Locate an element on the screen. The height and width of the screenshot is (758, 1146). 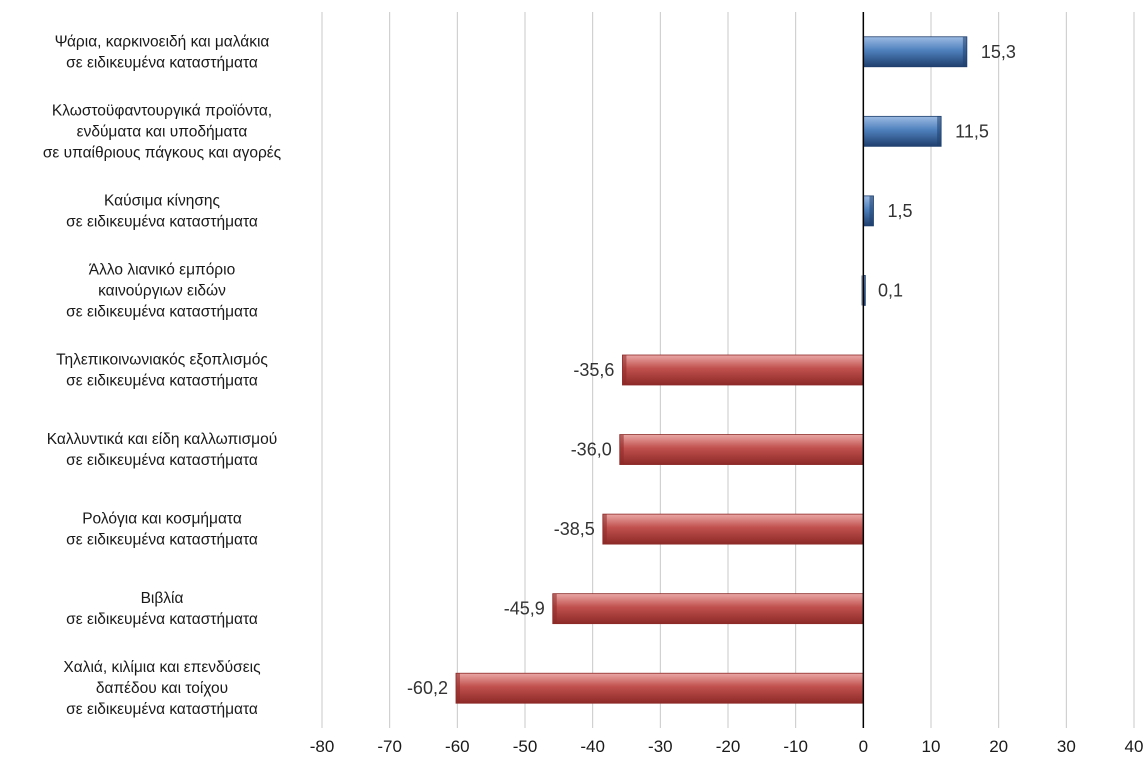
x-tick-label: -70 is located at coordinates (389, 746).